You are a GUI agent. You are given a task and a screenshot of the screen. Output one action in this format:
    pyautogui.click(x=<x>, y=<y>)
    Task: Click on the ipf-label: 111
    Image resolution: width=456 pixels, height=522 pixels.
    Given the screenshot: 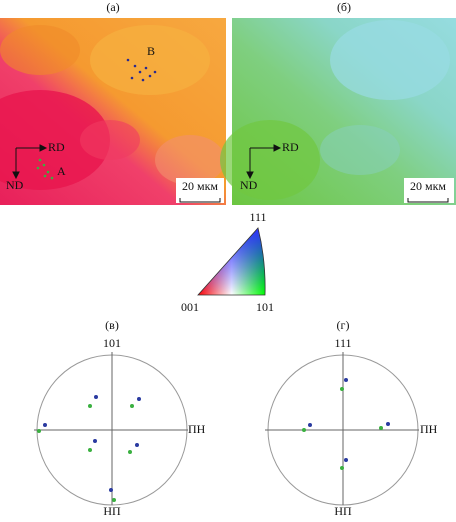 What is the action you would take?
    pyautogui.click(x=257, y=217)
    